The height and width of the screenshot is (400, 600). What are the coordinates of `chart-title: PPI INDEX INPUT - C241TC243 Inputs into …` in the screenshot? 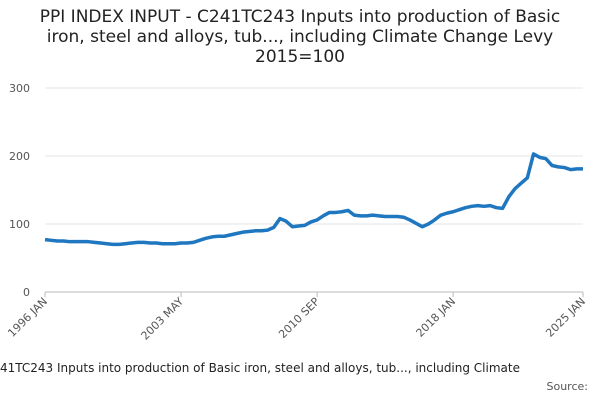 It's located at (300, 37).